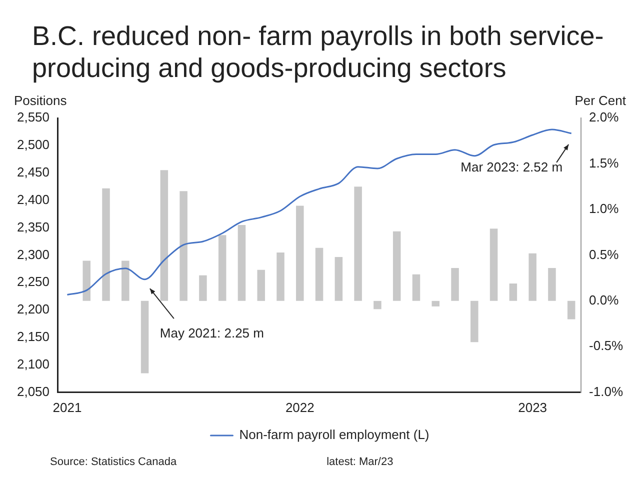 Image resolution: width=637 pixels, height=483 pixels. What do you see at coordinates (360, 462) in the screenshot?
I see `text: latest: Mar/23` at bounding box center [360, 462].